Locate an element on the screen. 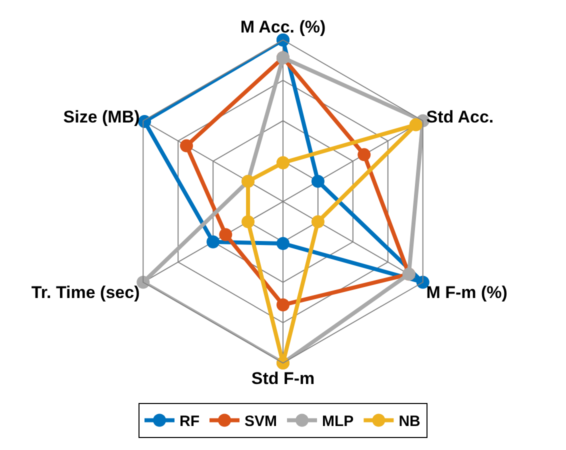 The width and height of the screenshot is (566, 450). legend-label: RF is located at coordinates (190, 421).